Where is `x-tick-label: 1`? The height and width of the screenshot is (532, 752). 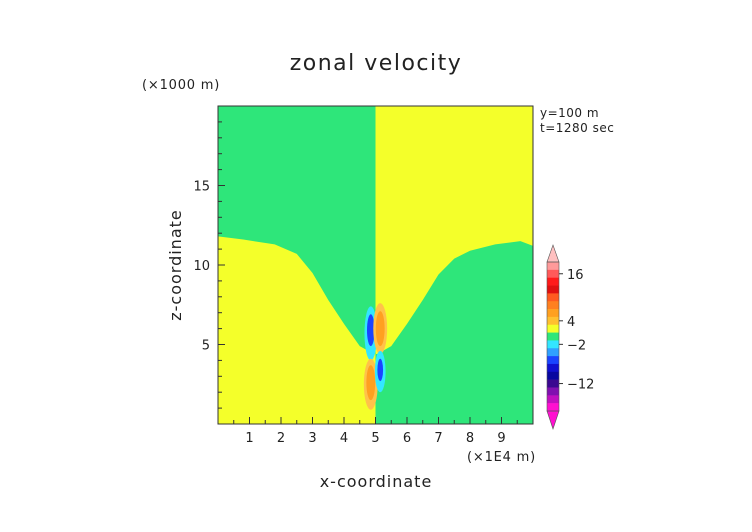 x-tick-label: 1 is located at coordinates (249, 438).